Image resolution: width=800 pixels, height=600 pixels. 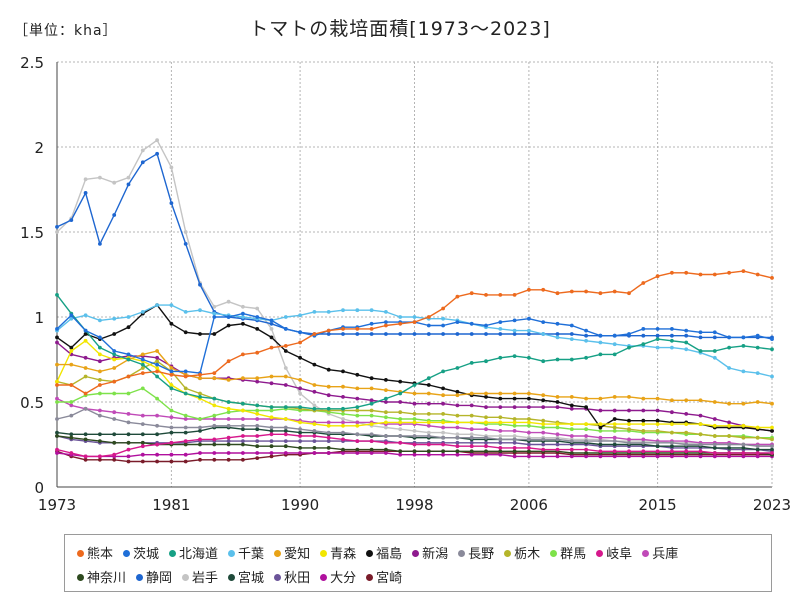 What do you see at coordinates (244, 576) in the screenshot?
I see `legend-row: 神奈川 静岡 岩手 宮城 秋田 大分 宮崎` at bounding box center [244, 576].